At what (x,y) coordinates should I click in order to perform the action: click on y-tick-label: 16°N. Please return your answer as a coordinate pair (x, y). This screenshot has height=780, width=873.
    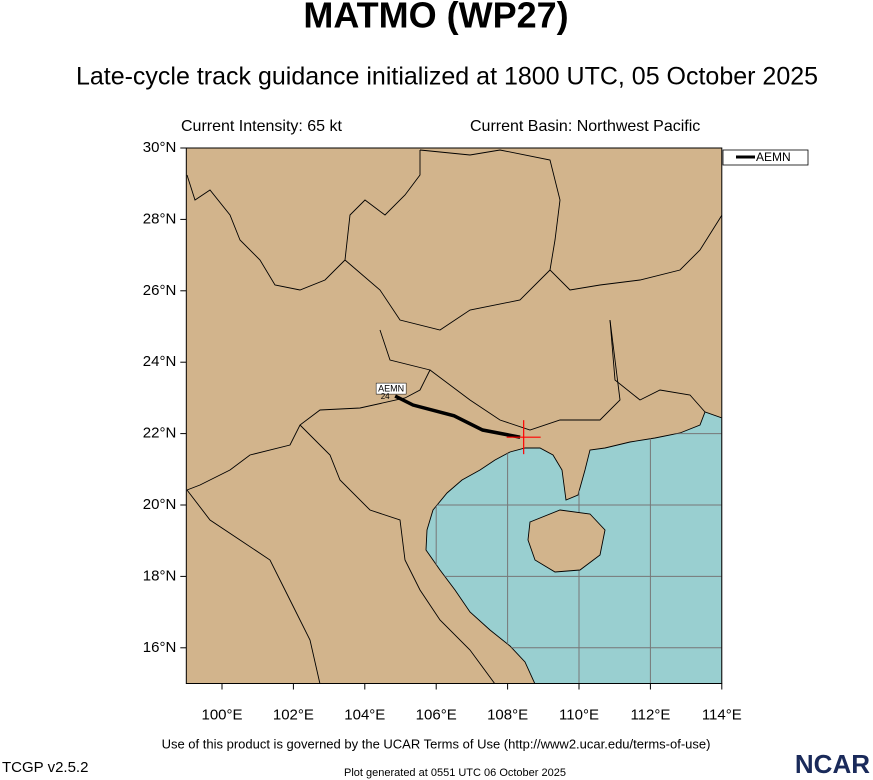
    Looking at the image, I should click on (160, 647).